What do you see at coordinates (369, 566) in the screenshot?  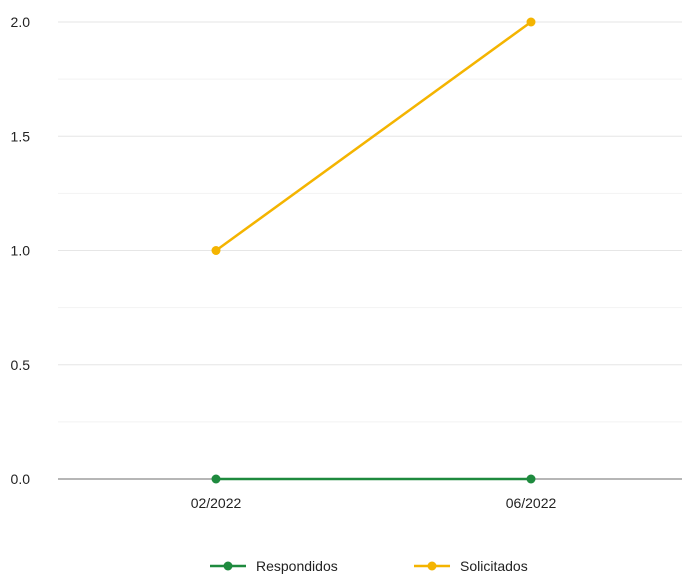 I see `legend: Respondidos Solicitados` at bounding box center [369, 566].